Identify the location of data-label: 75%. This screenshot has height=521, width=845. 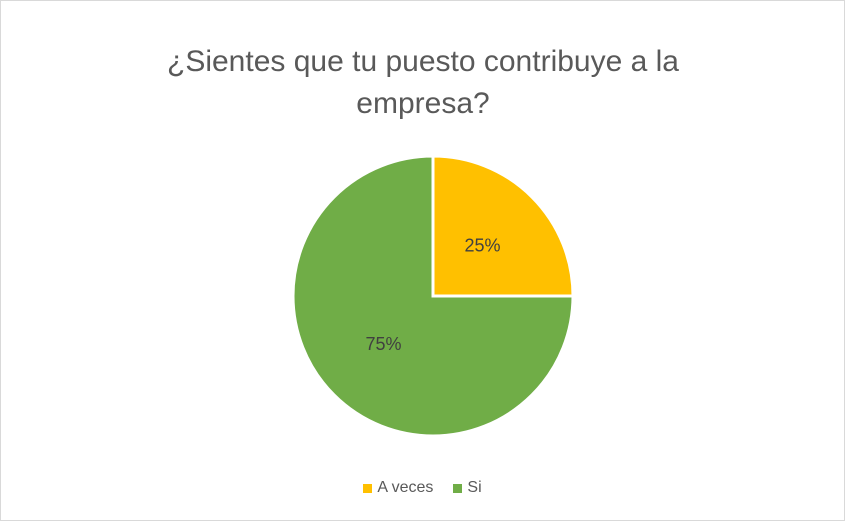
(383, 344).